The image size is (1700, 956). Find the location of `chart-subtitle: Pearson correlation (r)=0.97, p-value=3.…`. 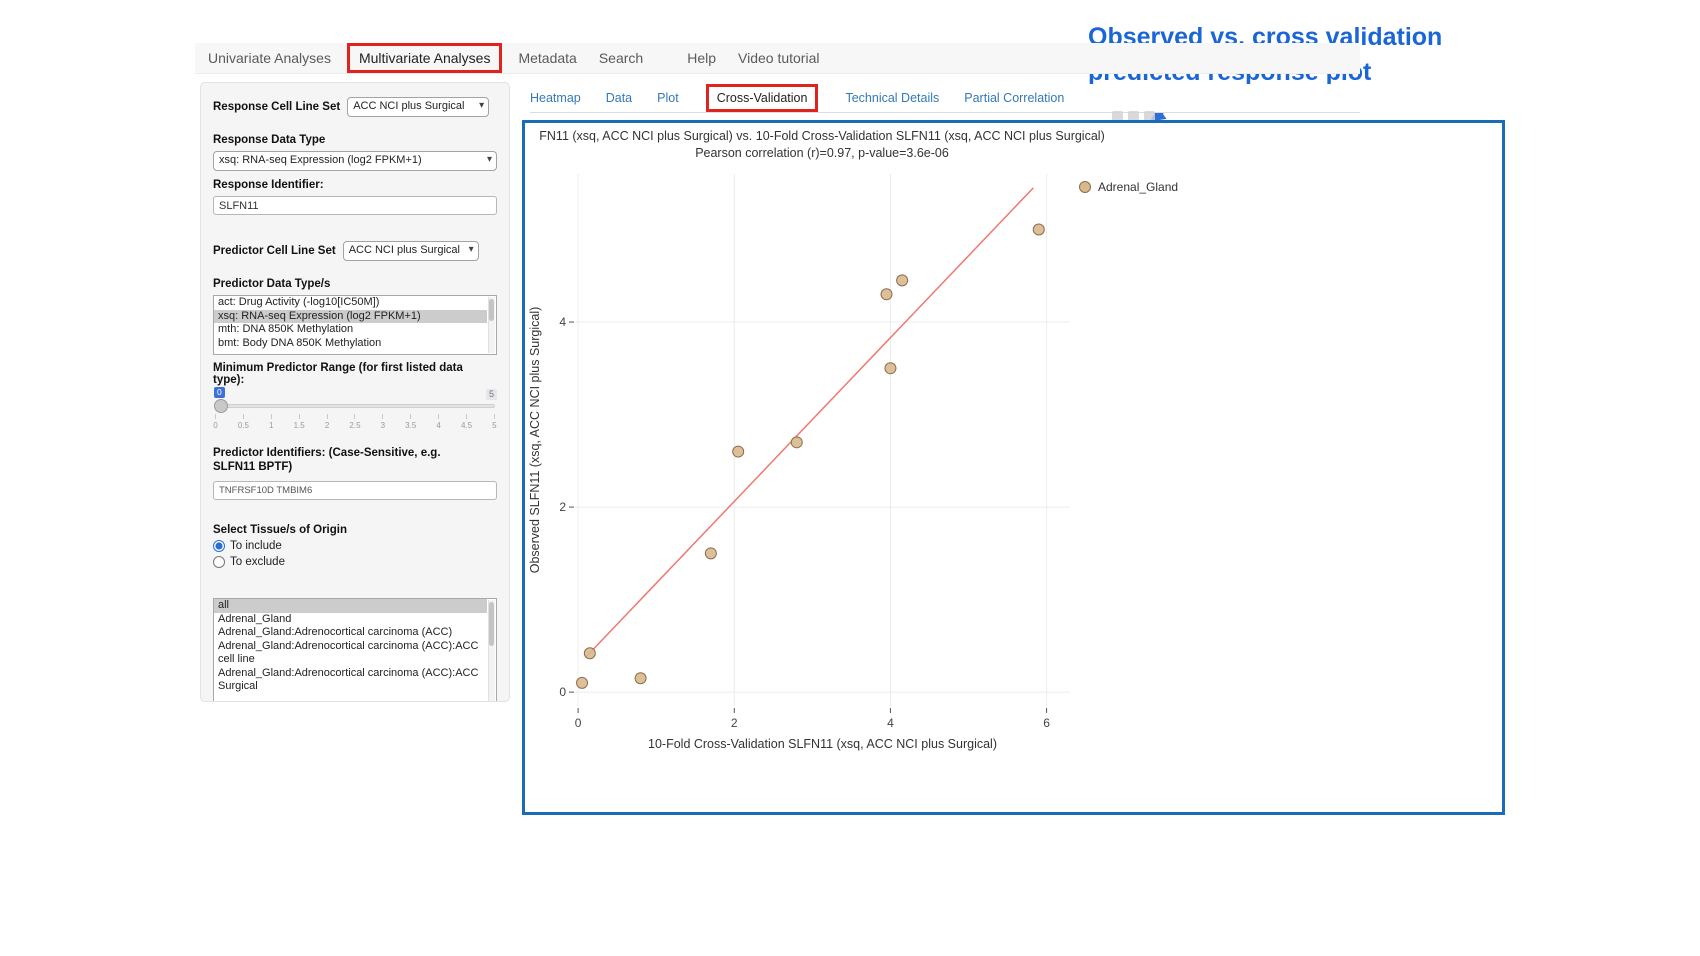

chart-subtitle: Pearson correlation (r)=0.97, p-value=3.… is located at coordinates (822, 153).